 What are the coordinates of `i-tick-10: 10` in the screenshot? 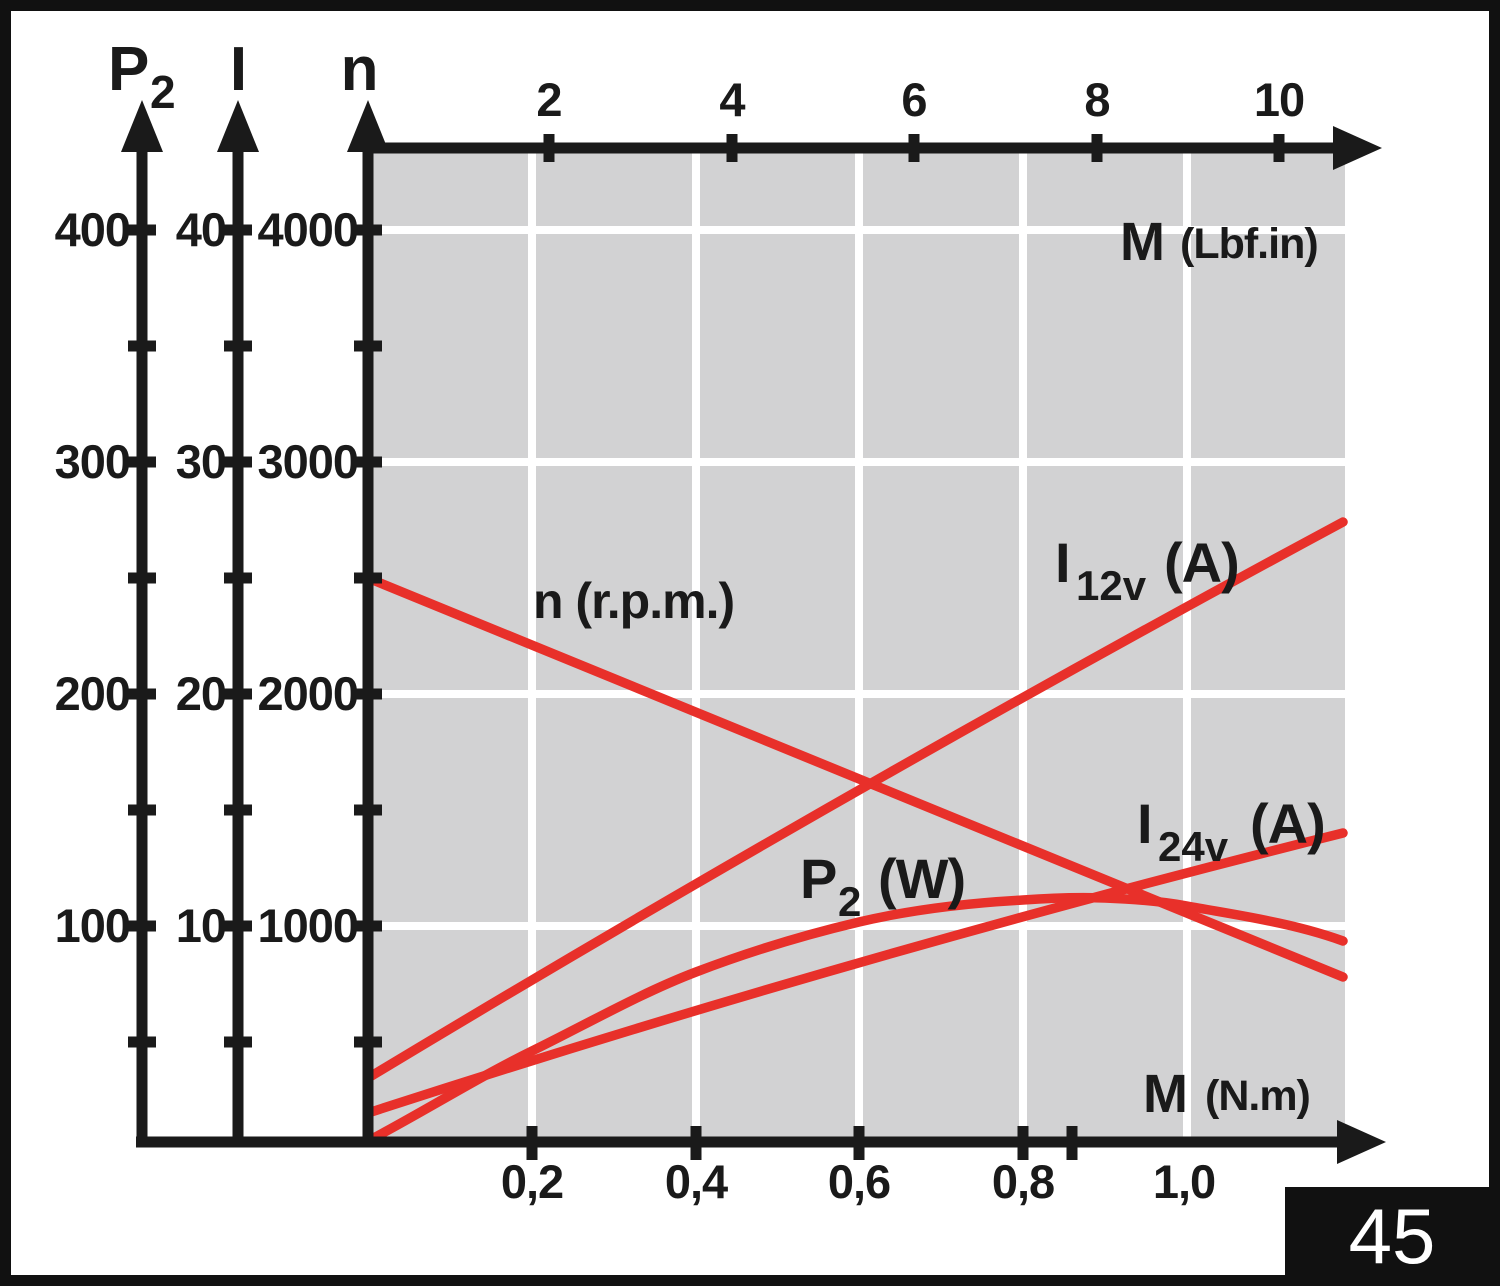 It's located at (201, 925).